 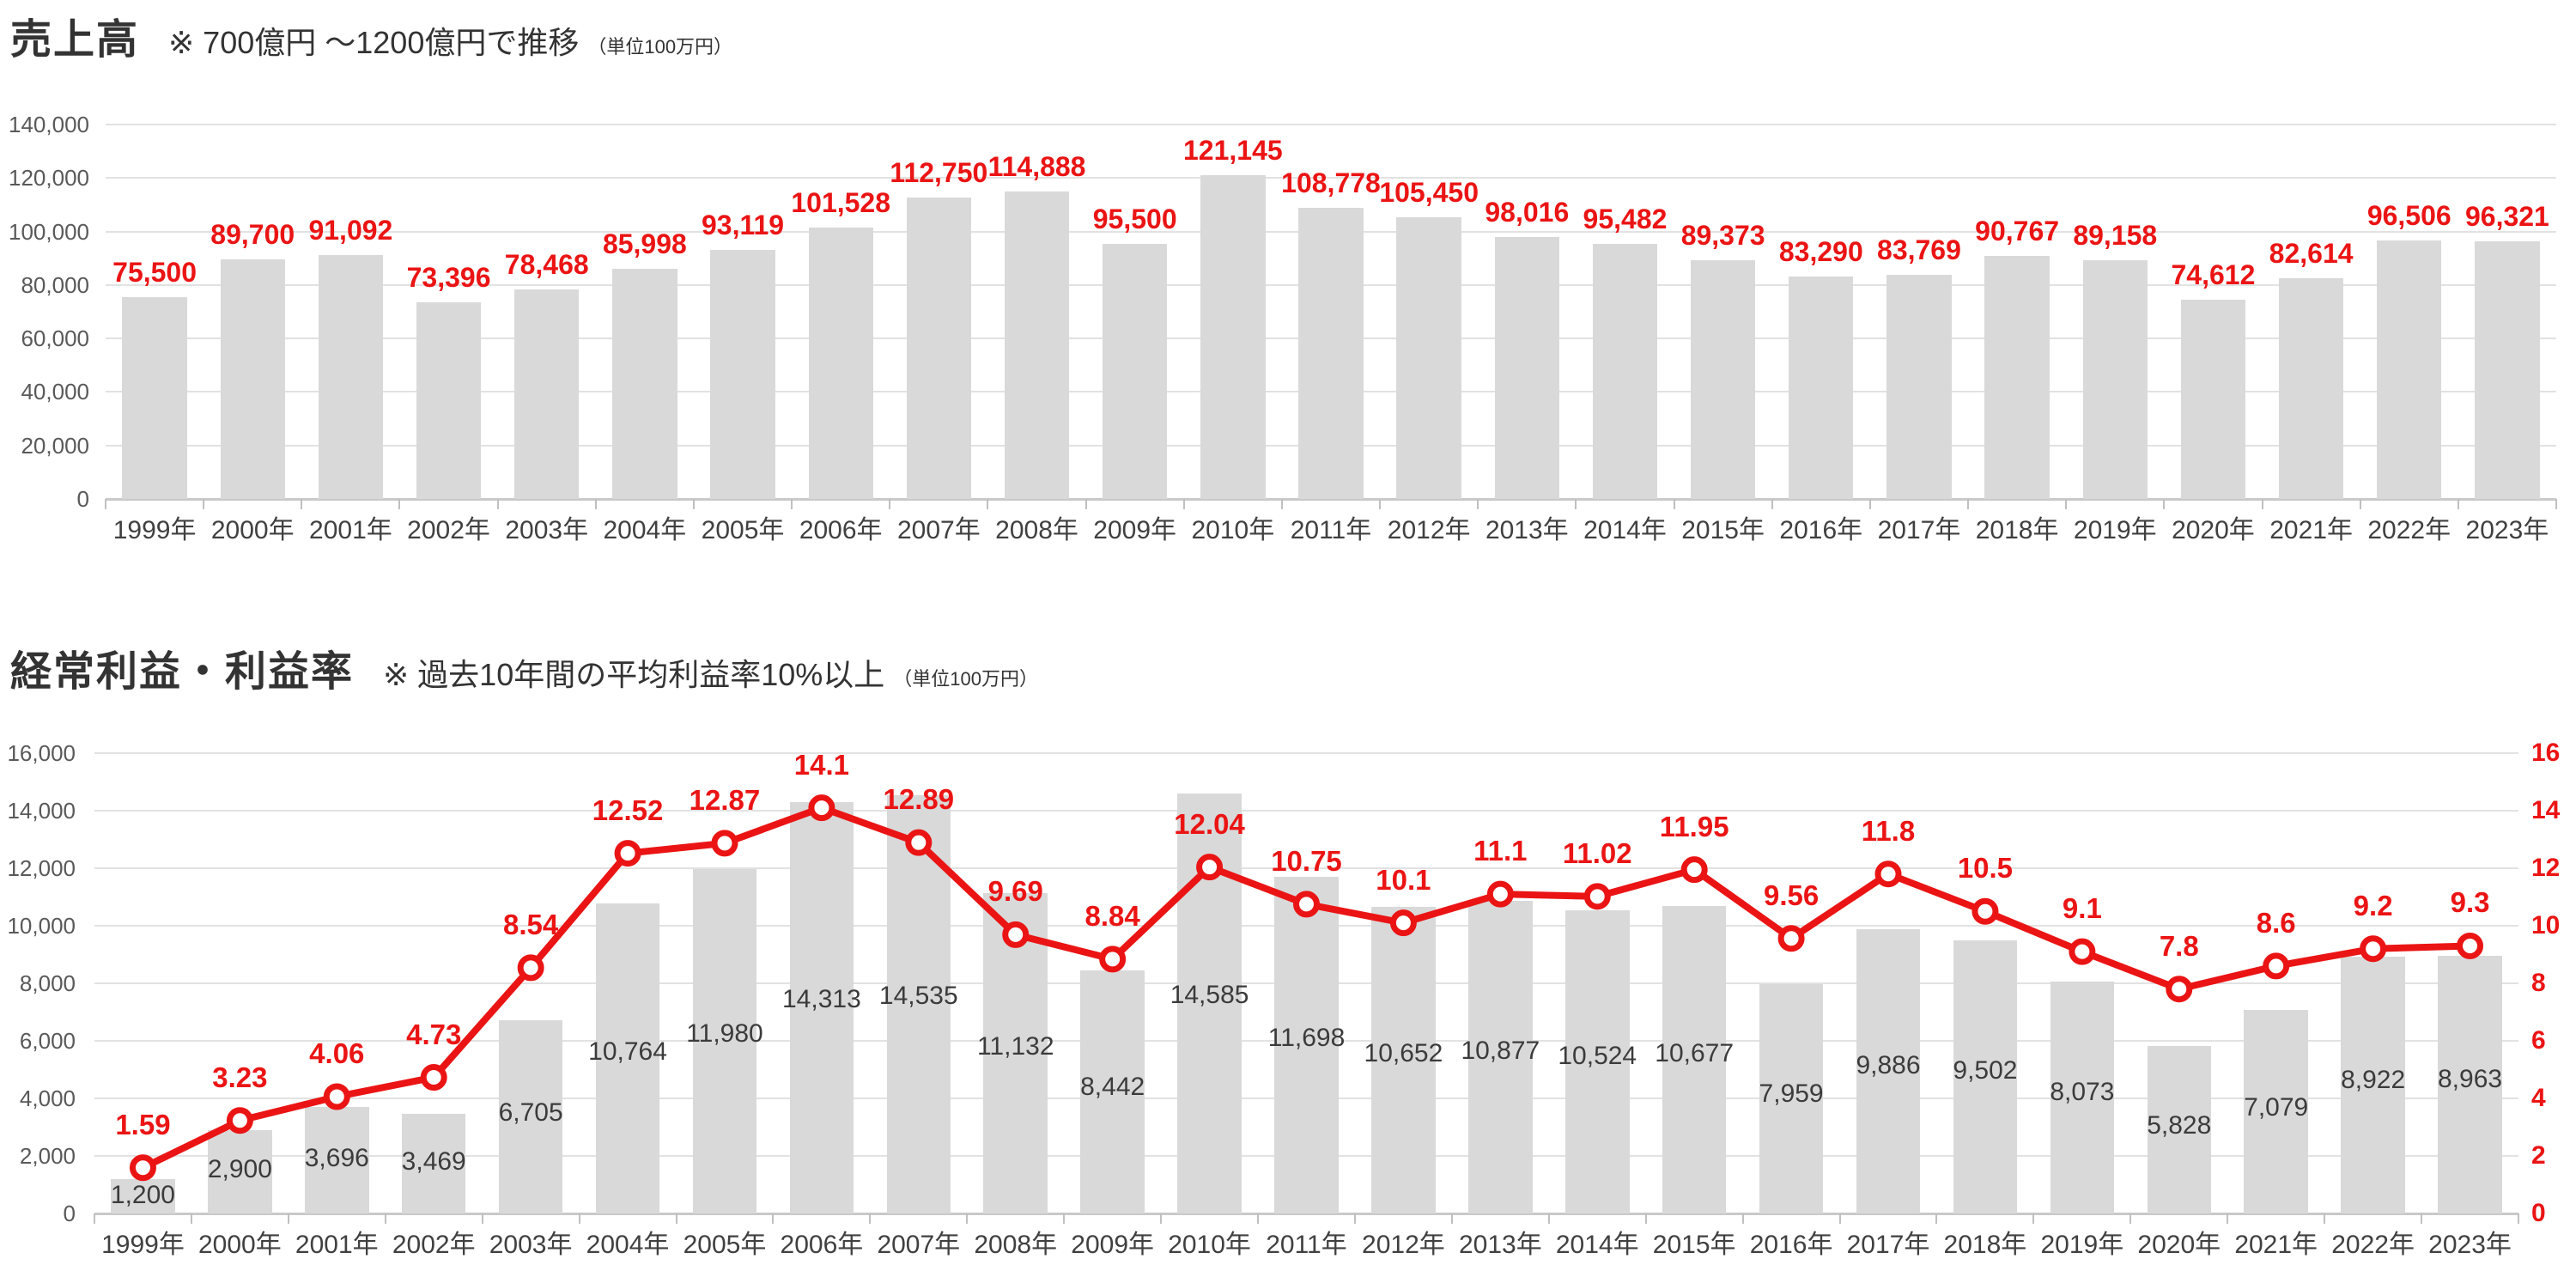 I want to click on bar-value-label: 7,079, so click(x=2276, y=1107).